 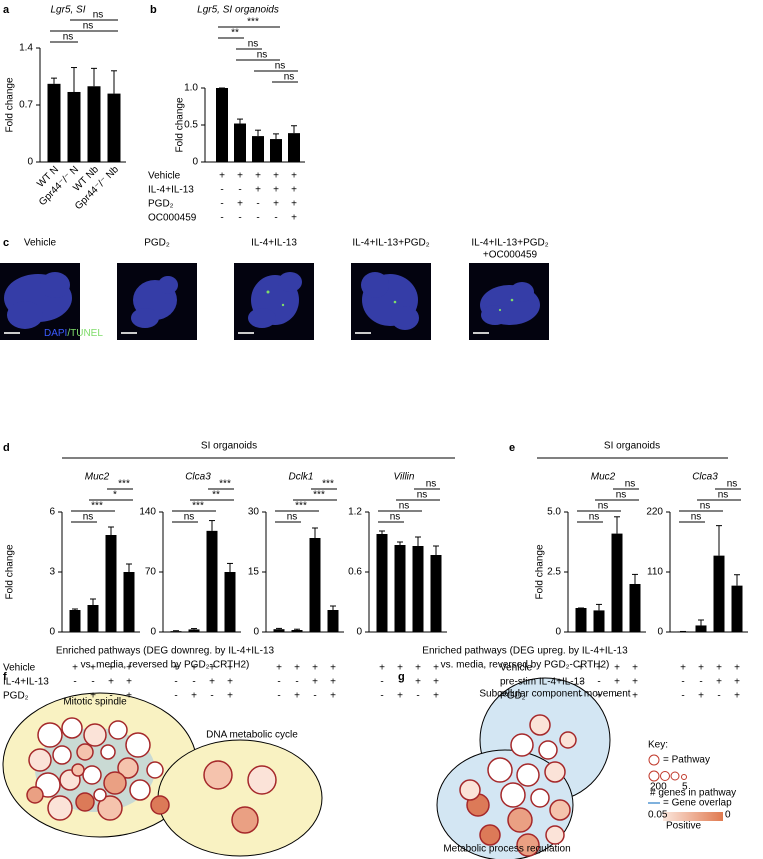 What do you see at coordinates (157, 243) in the screenshot?
I see `image-label: PGD₂` at bounding box center [157, 243].